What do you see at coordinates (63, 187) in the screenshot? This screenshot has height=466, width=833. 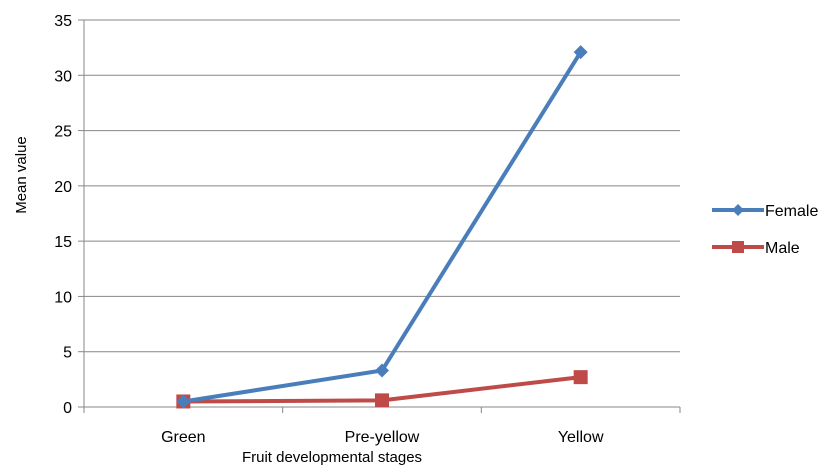 I see `y-tick-label: 20` at bounding box center [63, 187].